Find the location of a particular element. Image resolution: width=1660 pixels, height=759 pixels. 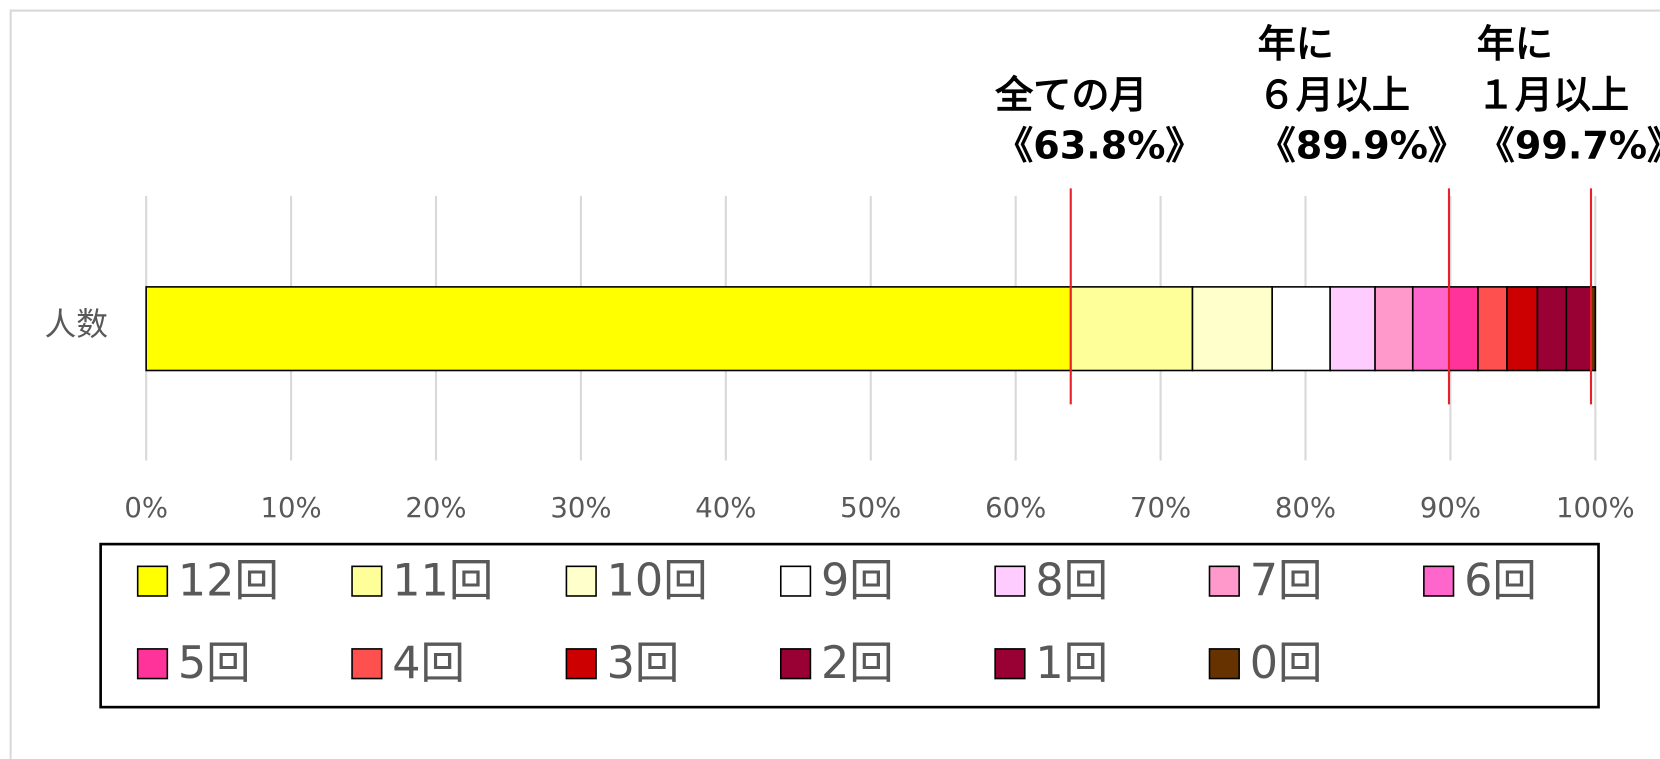

legend-label: 0回 is located at coordinates (1286, 663).